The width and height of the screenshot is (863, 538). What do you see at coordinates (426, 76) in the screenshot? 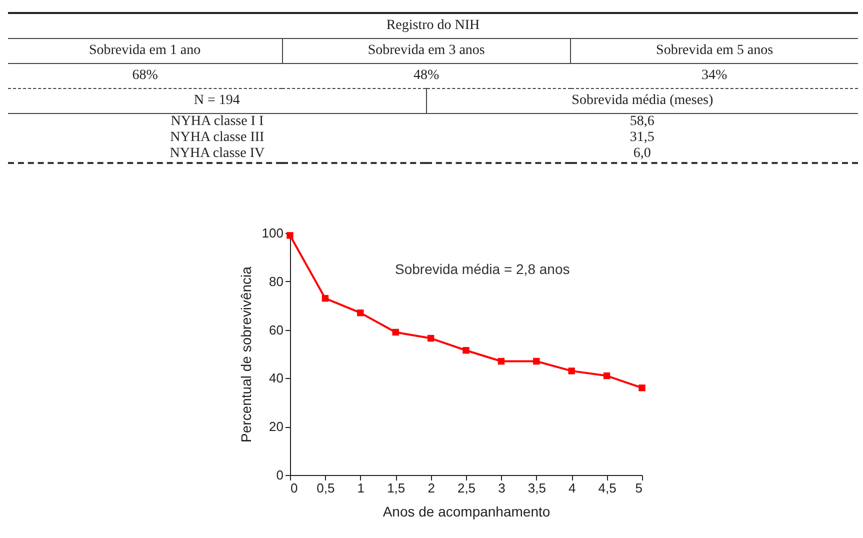
I see `text: 48%` at bounding box center [426, 76].